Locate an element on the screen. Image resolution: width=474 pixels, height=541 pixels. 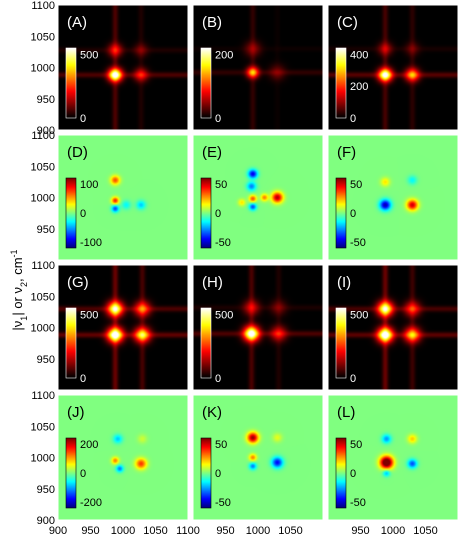
panel-label: (E) is located at coordinates (212, 152).